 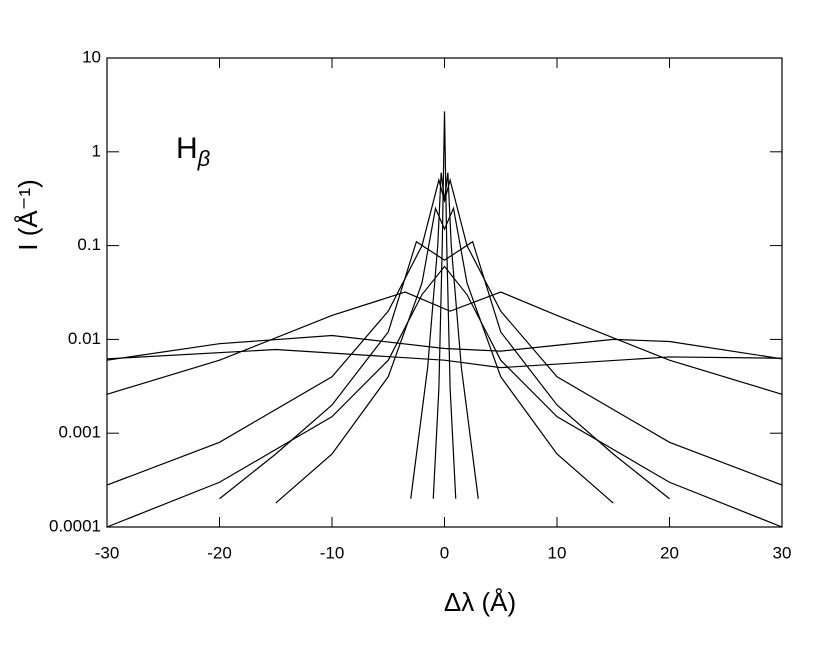 What do you see at coordinates (91, 56) in the screenshot?
I see `y-tick-label: 10` at bounding box center [91, 56].